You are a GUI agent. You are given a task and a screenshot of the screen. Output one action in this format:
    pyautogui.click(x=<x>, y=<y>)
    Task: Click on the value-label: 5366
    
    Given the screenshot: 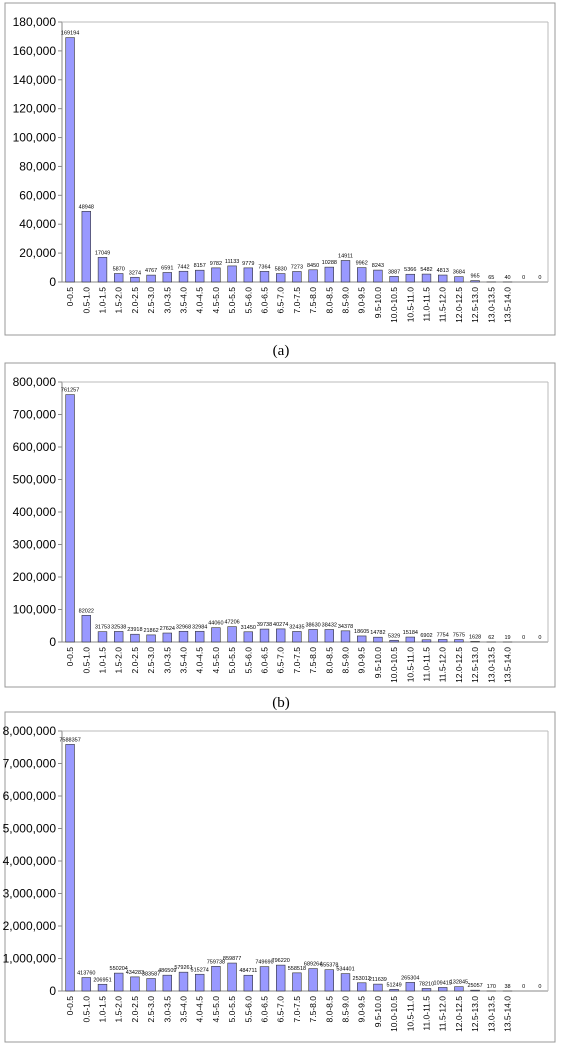 What is the action you would take?
    pyautogui.click(x=410, y=270)
    